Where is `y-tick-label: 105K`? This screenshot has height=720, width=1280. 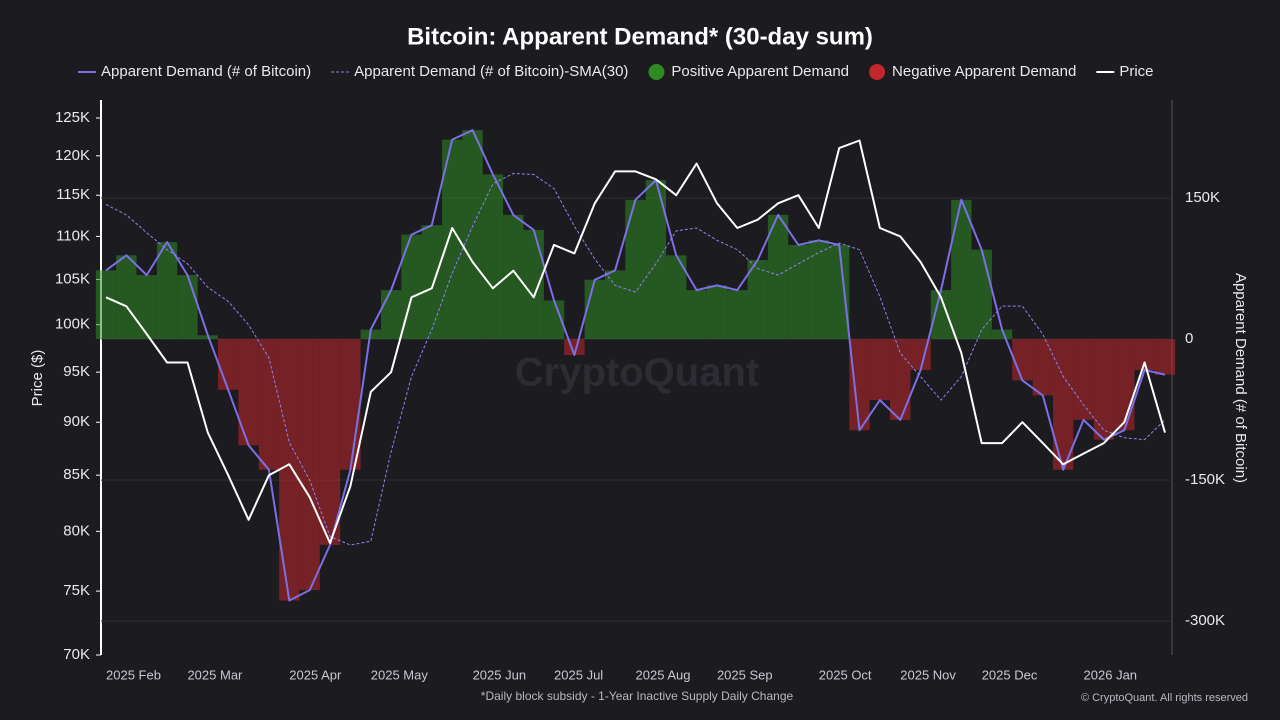 y-tick-label: 105K is located at coordinates (72, 278).